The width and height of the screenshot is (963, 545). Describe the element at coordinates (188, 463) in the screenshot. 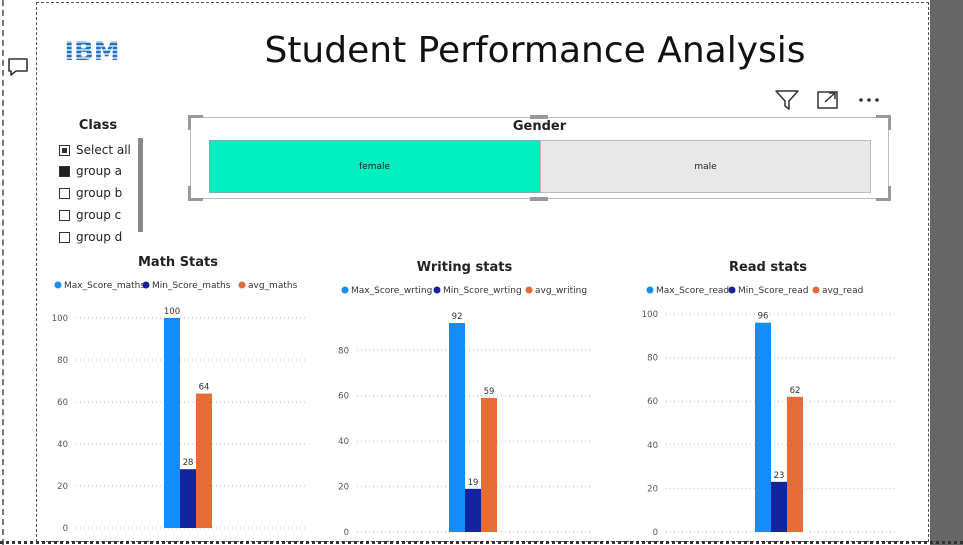

I see `data-label: 28` at that location.